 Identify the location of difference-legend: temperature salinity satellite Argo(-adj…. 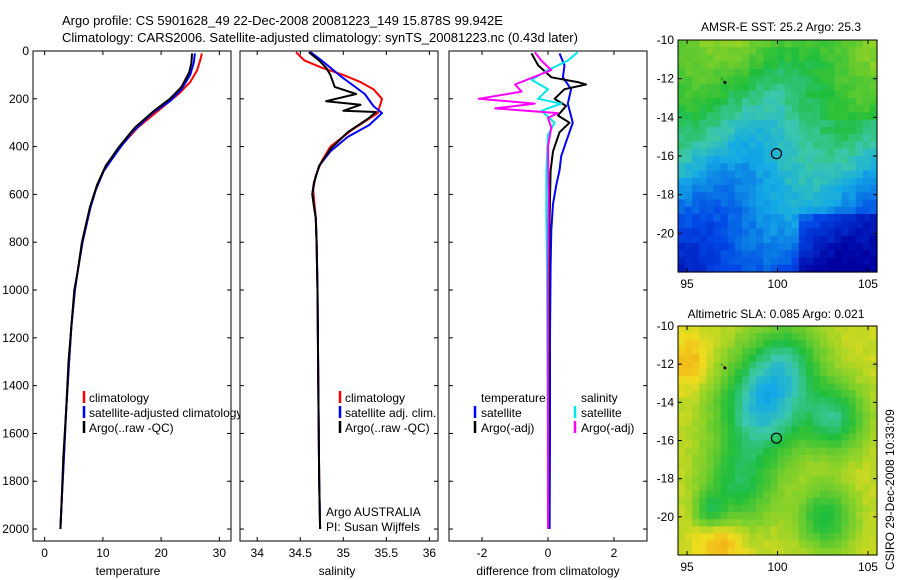
(553, 413).